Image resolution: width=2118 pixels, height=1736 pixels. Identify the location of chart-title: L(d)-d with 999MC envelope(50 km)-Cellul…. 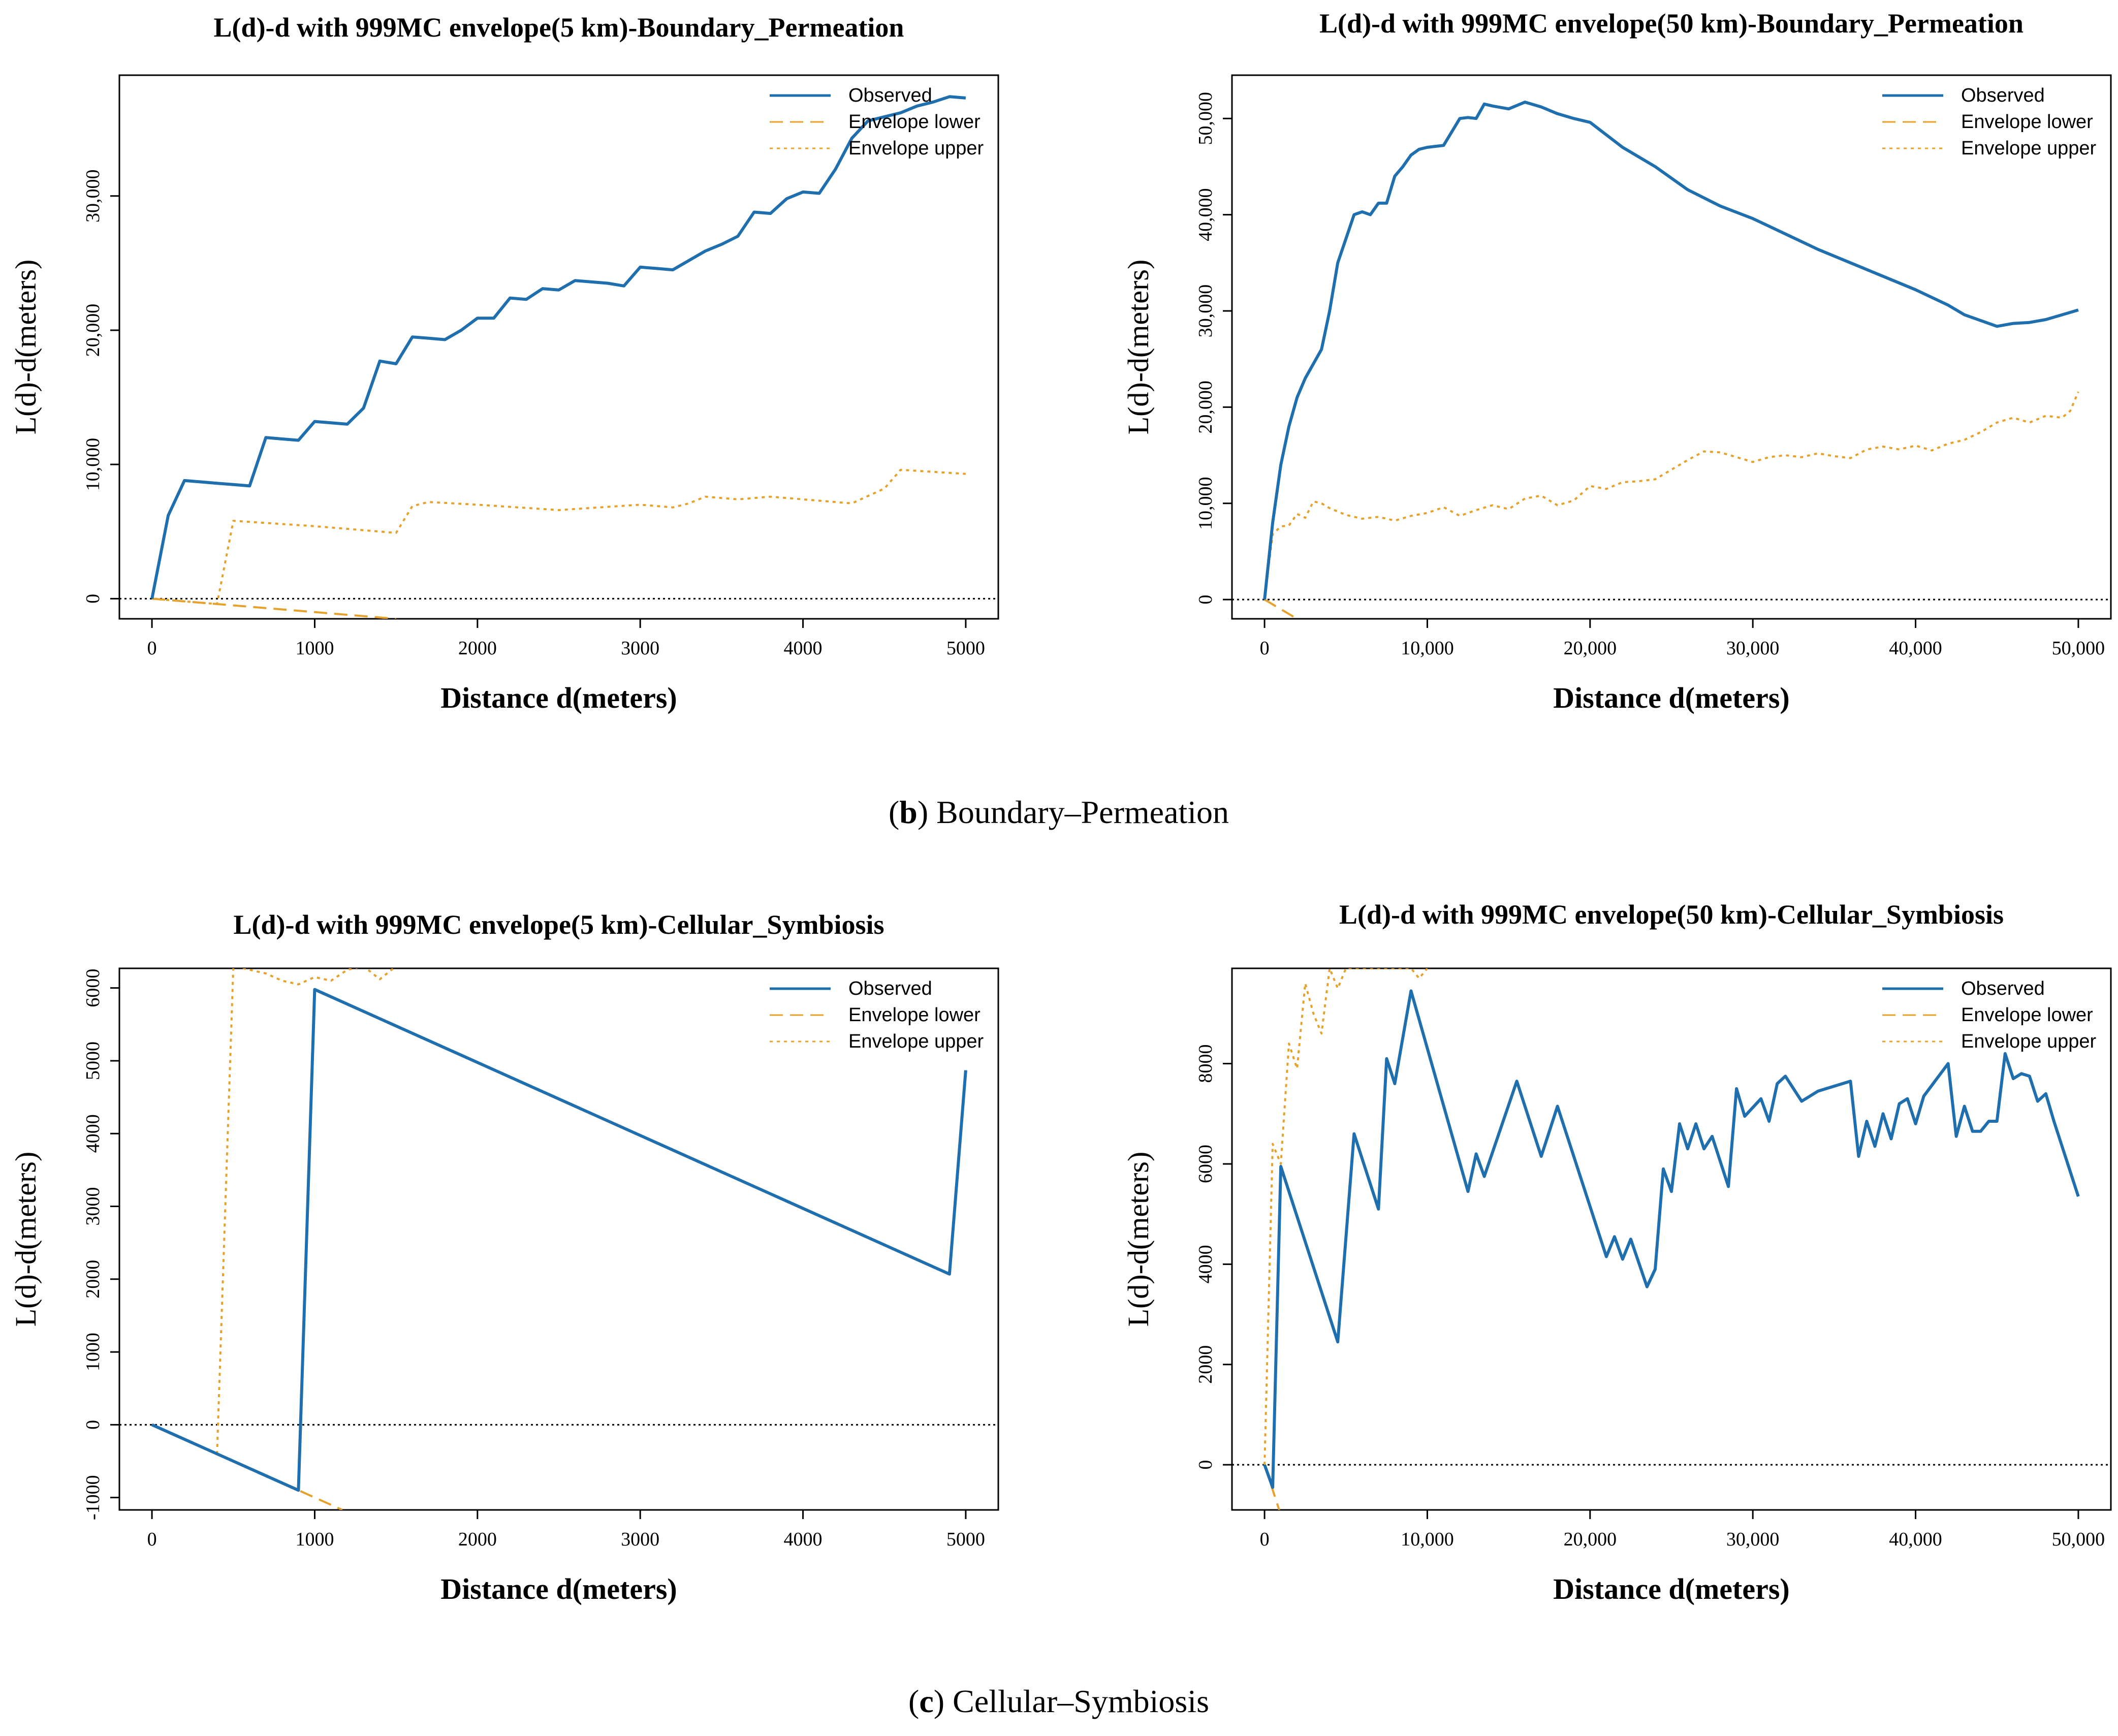
(1671, 914).